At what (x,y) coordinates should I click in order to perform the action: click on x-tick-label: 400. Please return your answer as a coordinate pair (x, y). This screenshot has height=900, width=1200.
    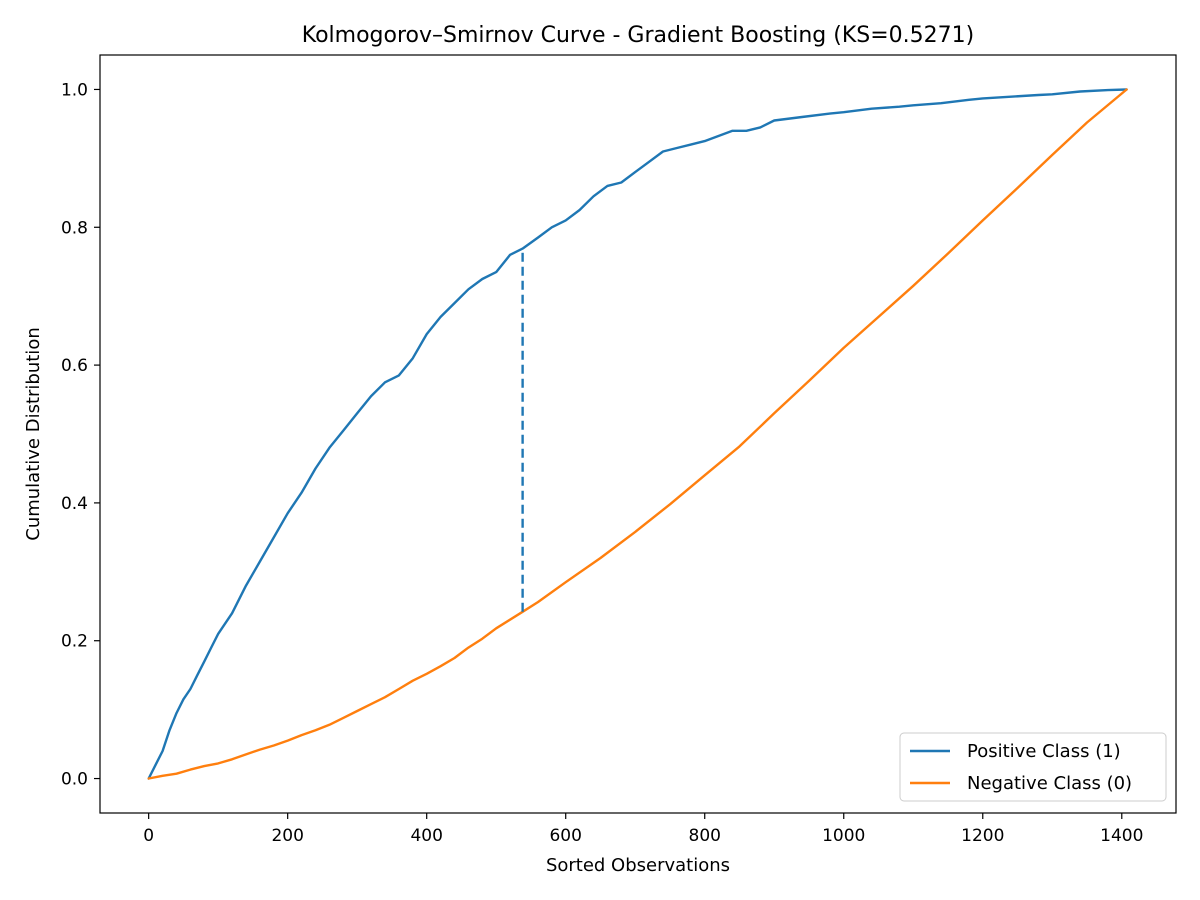
    Looking at the image, I should click on (426, 836).